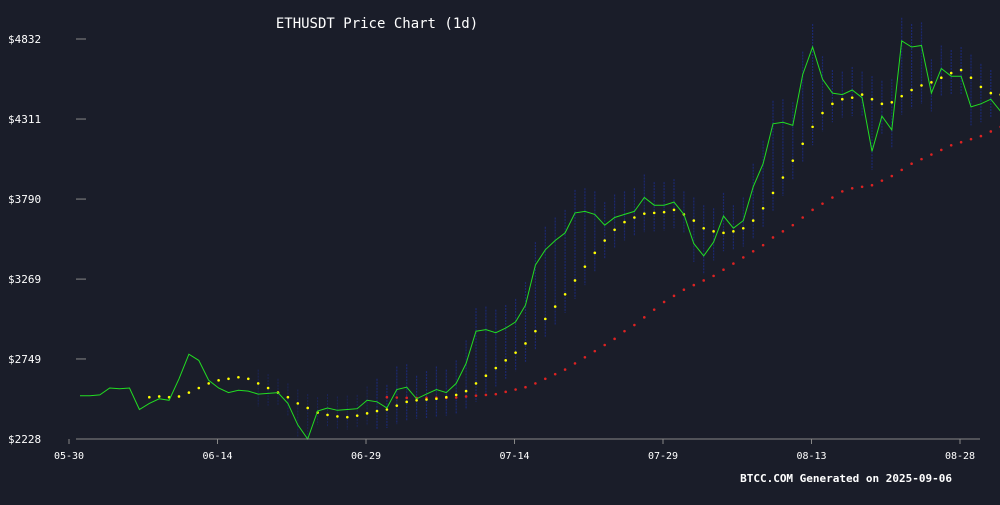 The image size is (1000, 505). Describe the element at coordinates (217, 456) in the screenshot. I see `x-tick-label: 06-14` at that location.